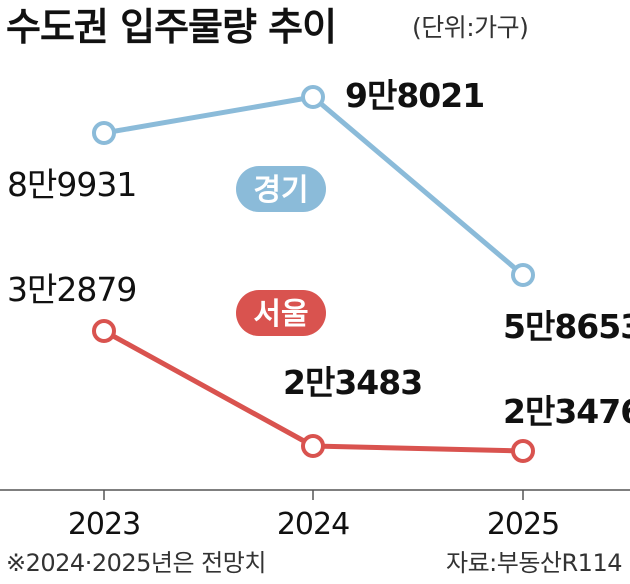 Image resolution: width=630 pixels, height=584 pixels. What do you see at coordinates (523, 275) in the screenshot?
I see `data-point-경기-2025` at bounding box center [523, 275].